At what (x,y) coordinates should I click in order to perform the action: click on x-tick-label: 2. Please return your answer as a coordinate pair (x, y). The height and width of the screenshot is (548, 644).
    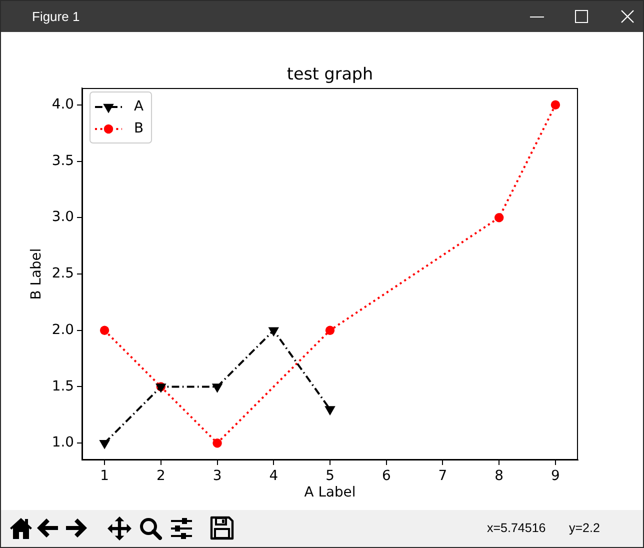
    Looking at the image, I should click on (161, 476).